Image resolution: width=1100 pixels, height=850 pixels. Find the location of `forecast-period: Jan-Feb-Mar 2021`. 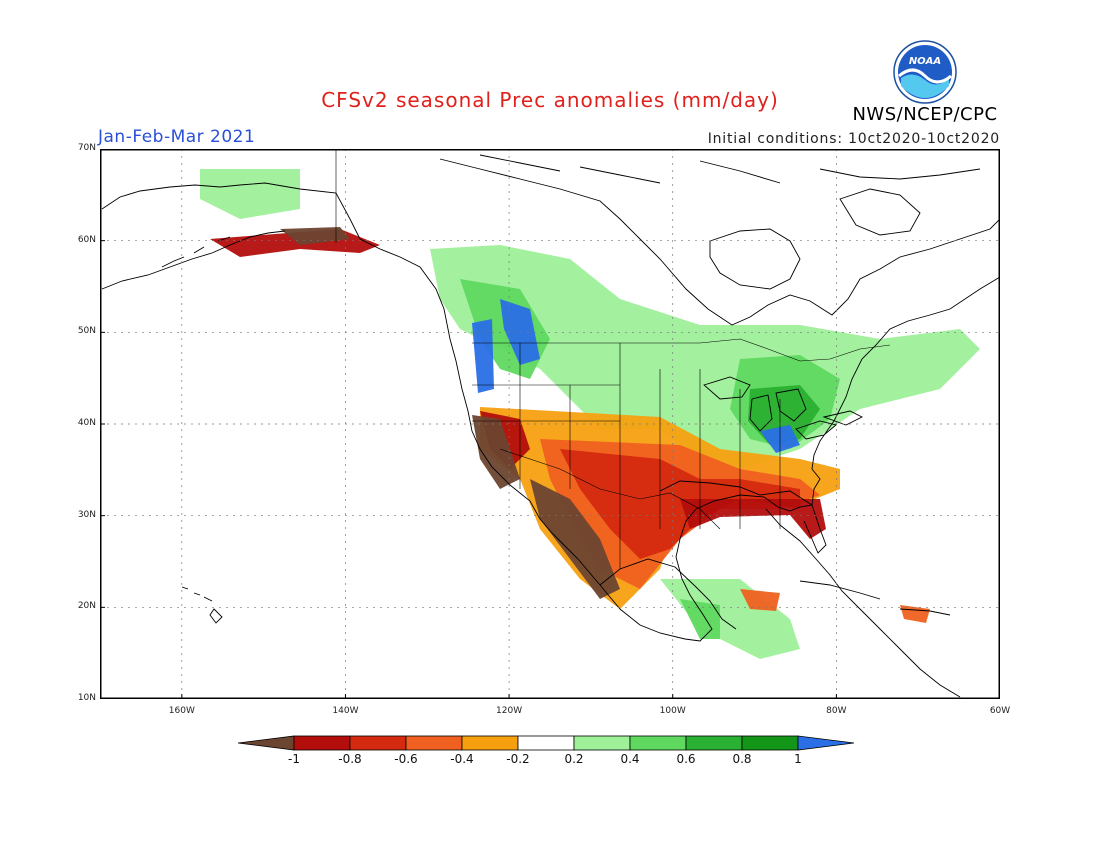

forecast-period: Jan-Feb-Mar 2021 is located at coordinates (177, 137).